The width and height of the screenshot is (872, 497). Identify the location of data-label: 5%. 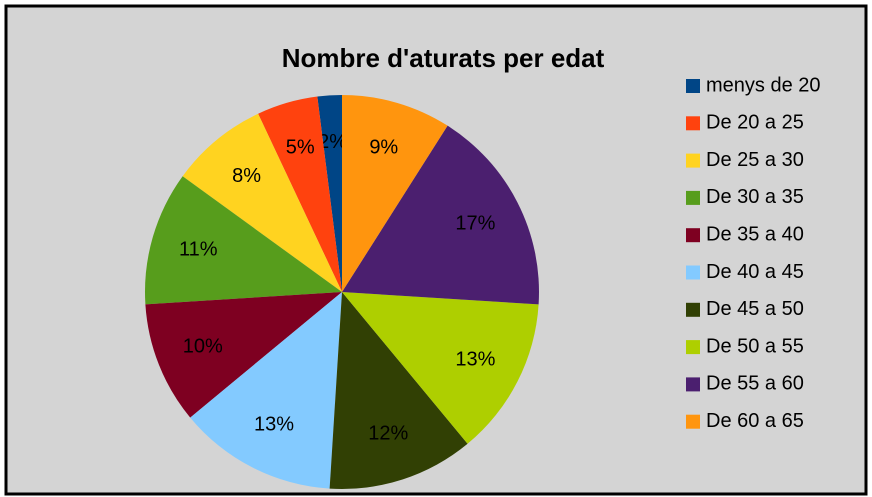
(300, 148).